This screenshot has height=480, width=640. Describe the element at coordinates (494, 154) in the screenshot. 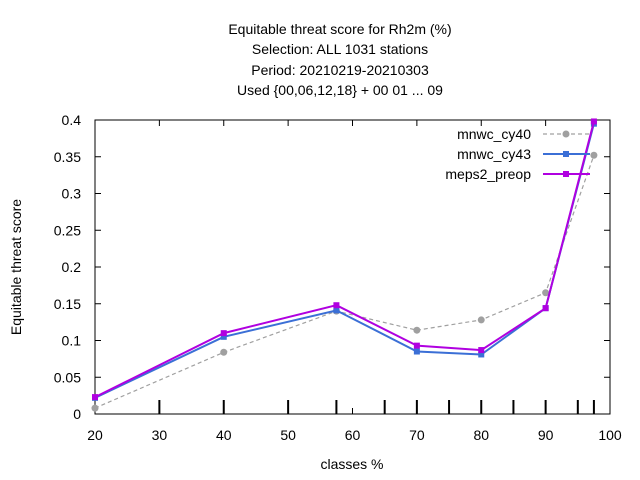

I see `legend-label: mnwc_cy43` at that location.